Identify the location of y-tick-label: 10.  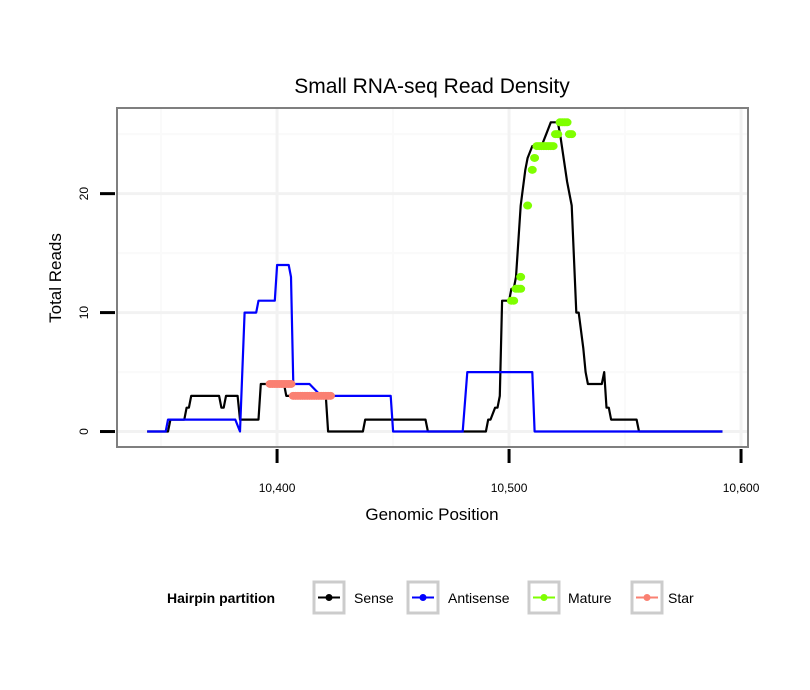
(84, 313).